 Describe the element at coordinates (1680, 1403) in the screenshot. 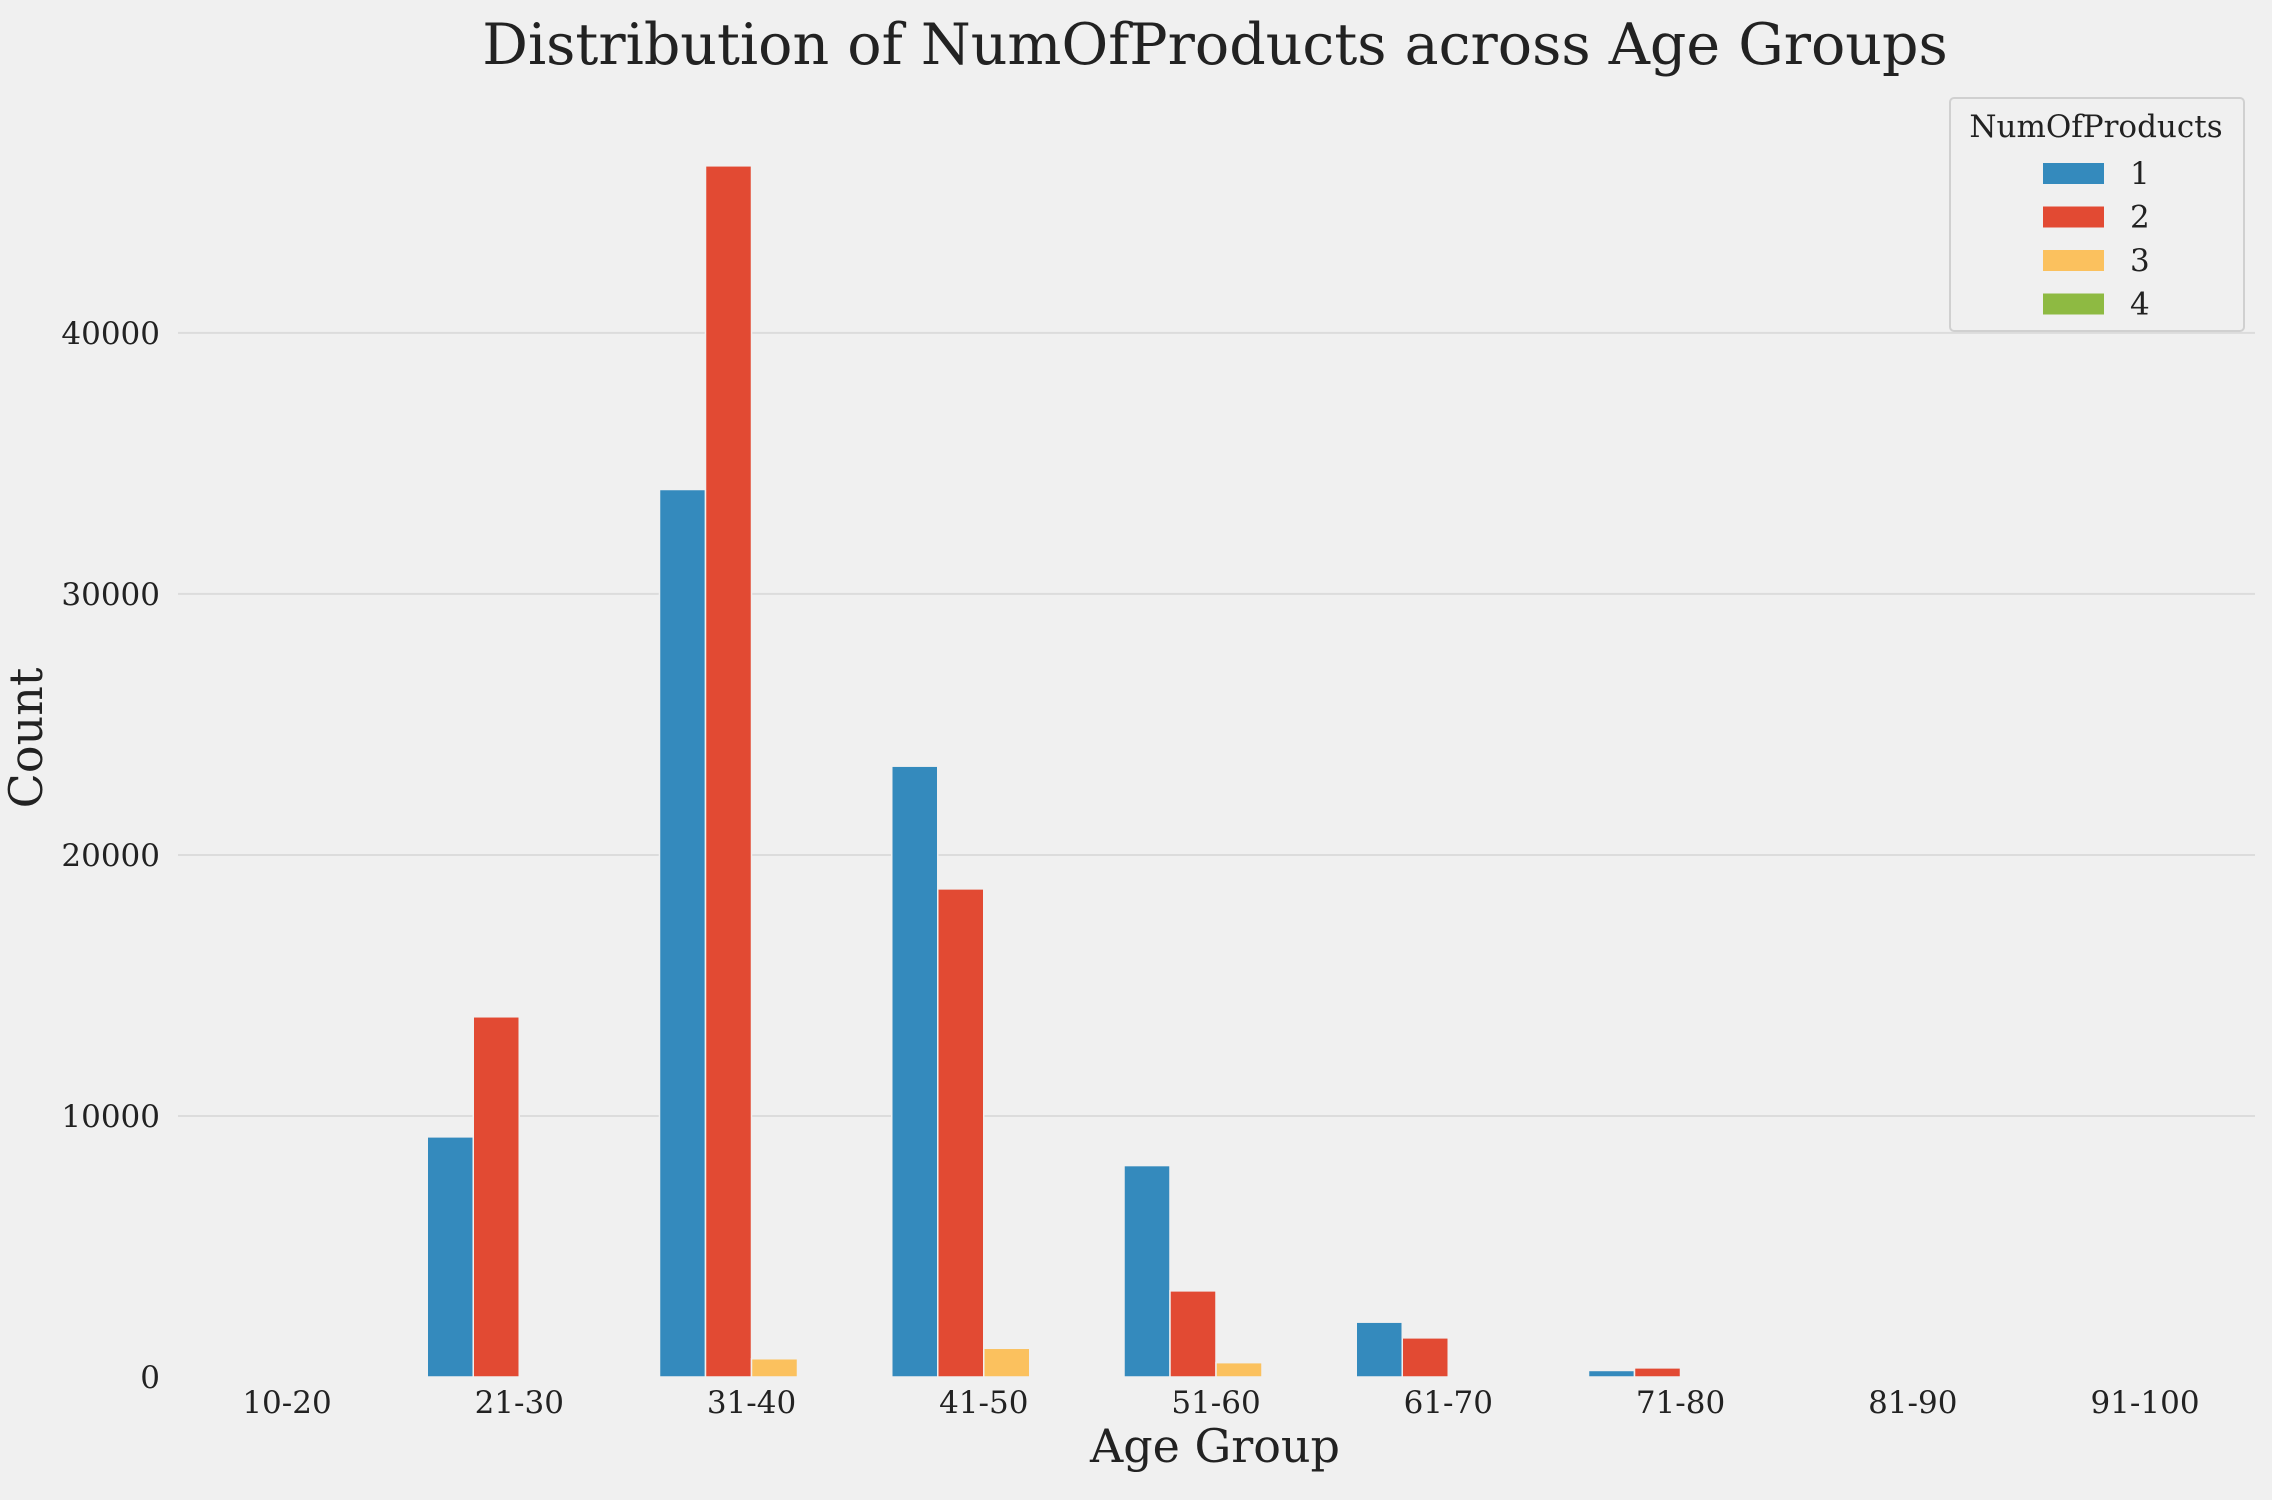

I see `x-tick-71-80: 71-80` at that location.